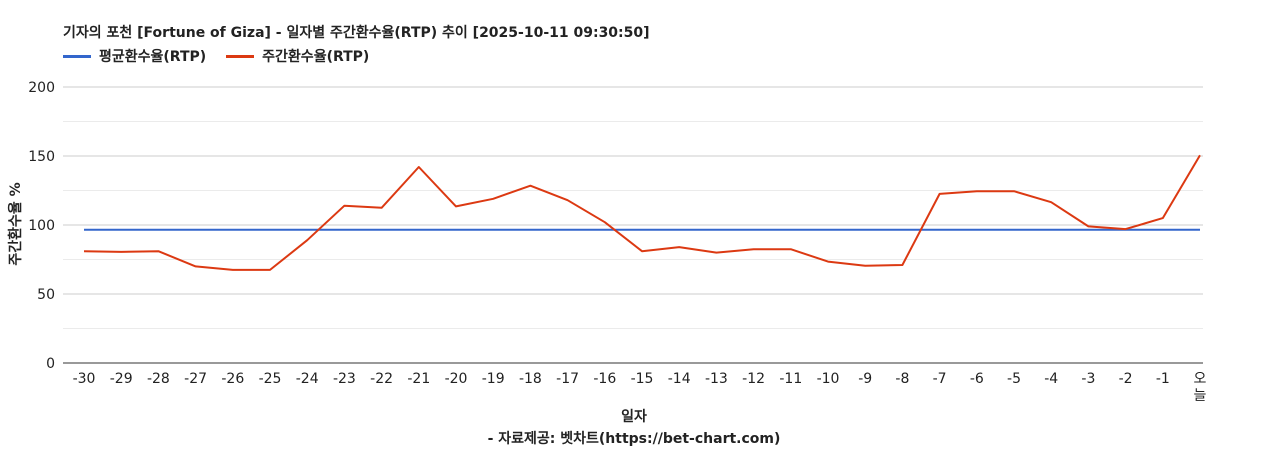  I want to click on x-tick-label: -7, so click(940, 379).